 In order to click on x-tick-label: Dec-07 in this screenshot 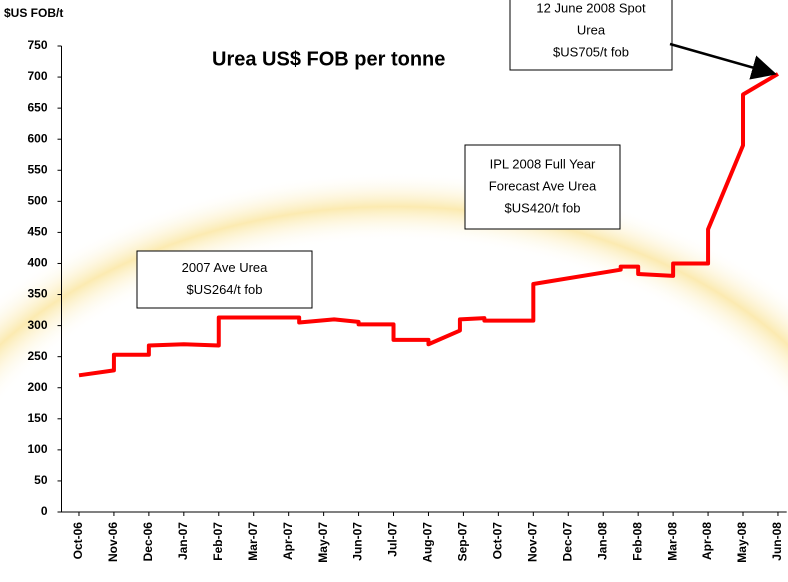, I will do `click(567, 542)`.